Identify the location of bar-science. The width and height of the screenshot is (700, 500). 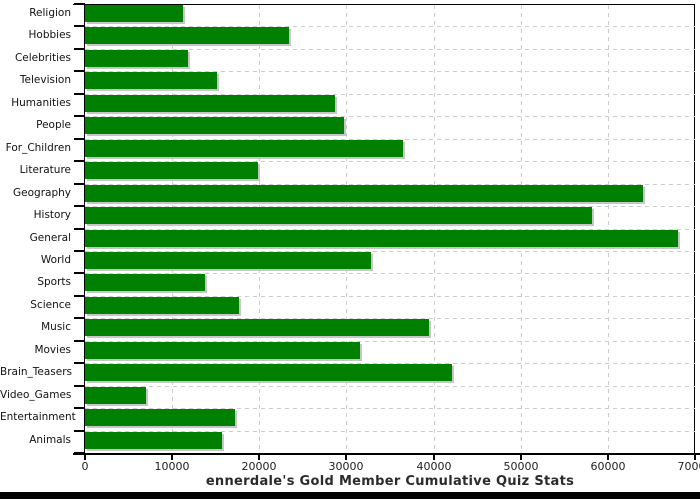
(162, 305).